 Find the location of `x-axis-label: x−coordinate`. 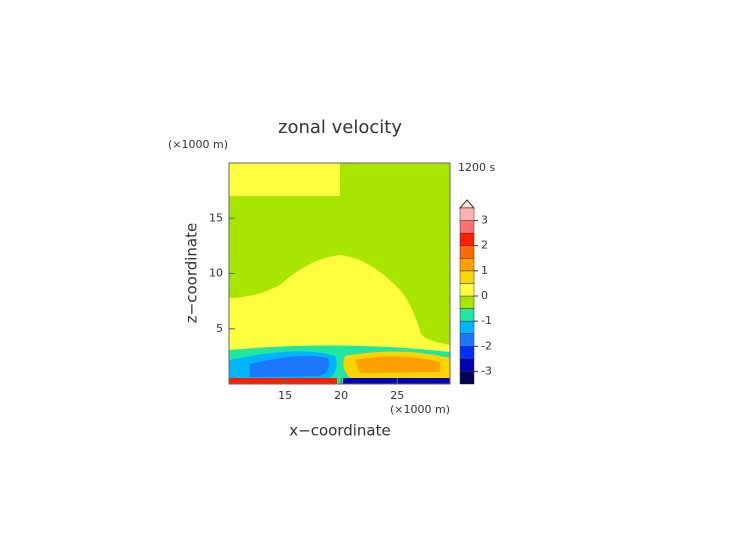

x-axis-label: x−coordinate is located at coordinates (339, 431).